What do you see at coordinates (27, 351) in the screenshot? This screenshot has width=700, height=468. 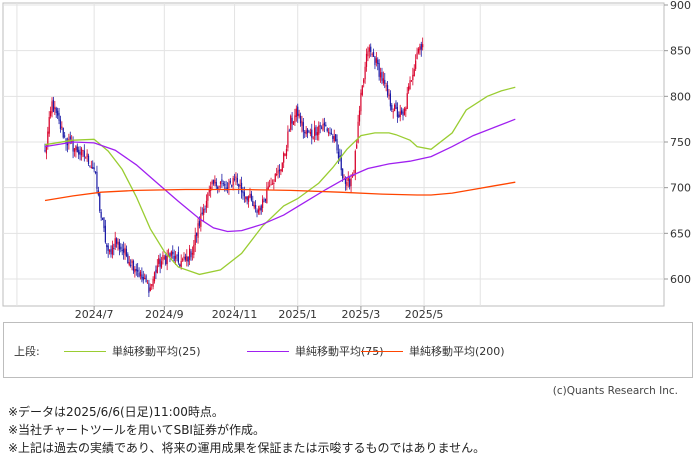 I see `legend-section-label: 上段:` at bounding box center [27, 351].